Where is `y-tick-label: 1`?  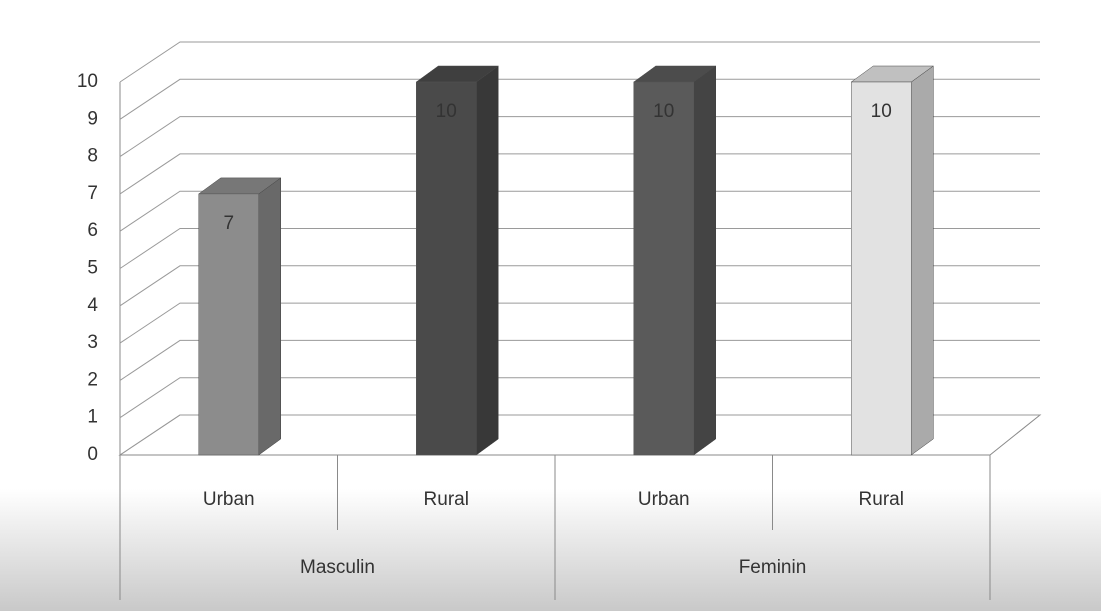 y-tick-label: 1 is located at coordinates (92, 417).